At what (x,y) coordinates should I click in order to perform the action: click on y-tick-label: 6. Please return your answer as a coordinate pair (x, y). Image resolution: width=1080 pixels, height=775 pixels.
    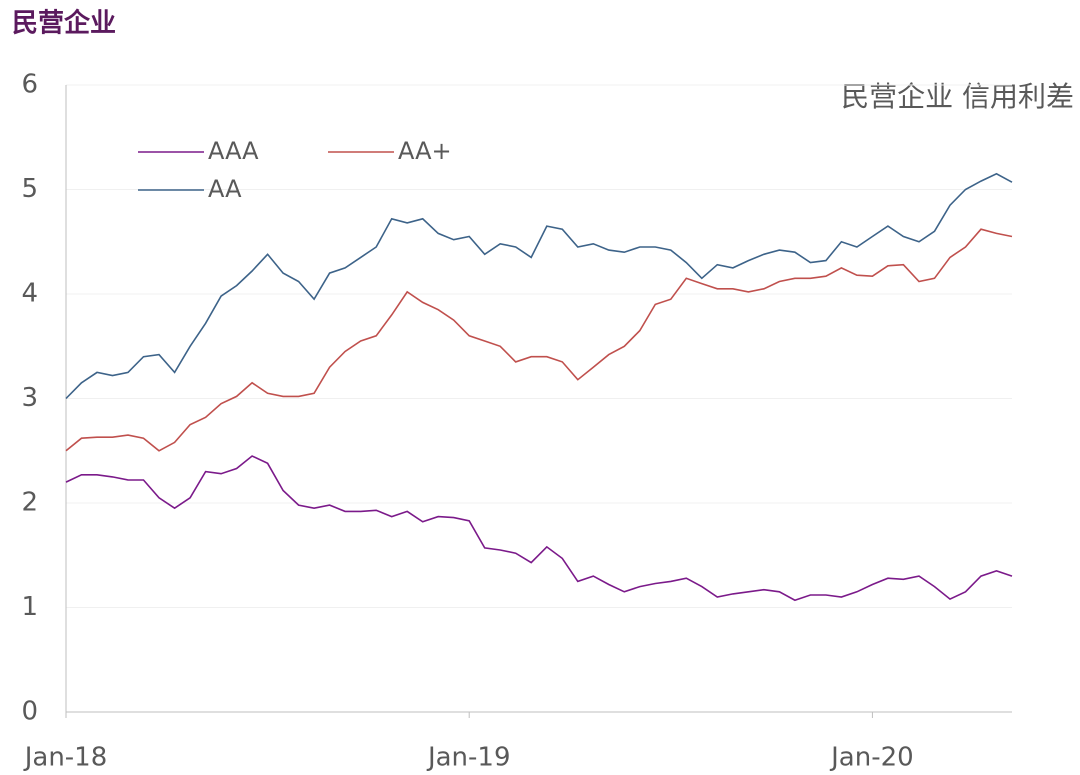
    Looking at the image, I should click on (29, 85).